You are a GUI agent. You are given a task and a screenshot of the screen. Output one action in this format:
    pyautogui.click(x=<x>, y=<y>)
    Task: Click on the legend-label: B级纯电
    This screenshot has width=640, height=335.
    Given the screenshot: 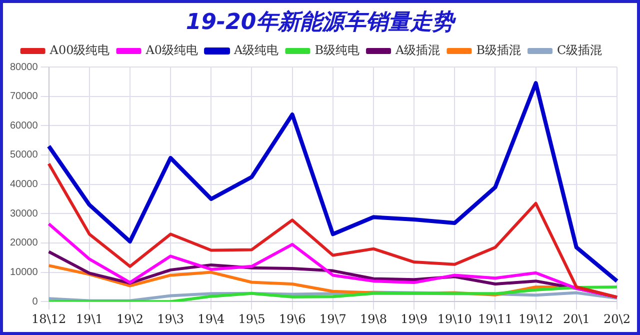 What is the action you would take?
    pyautogui.click(x=337, y=50)
    